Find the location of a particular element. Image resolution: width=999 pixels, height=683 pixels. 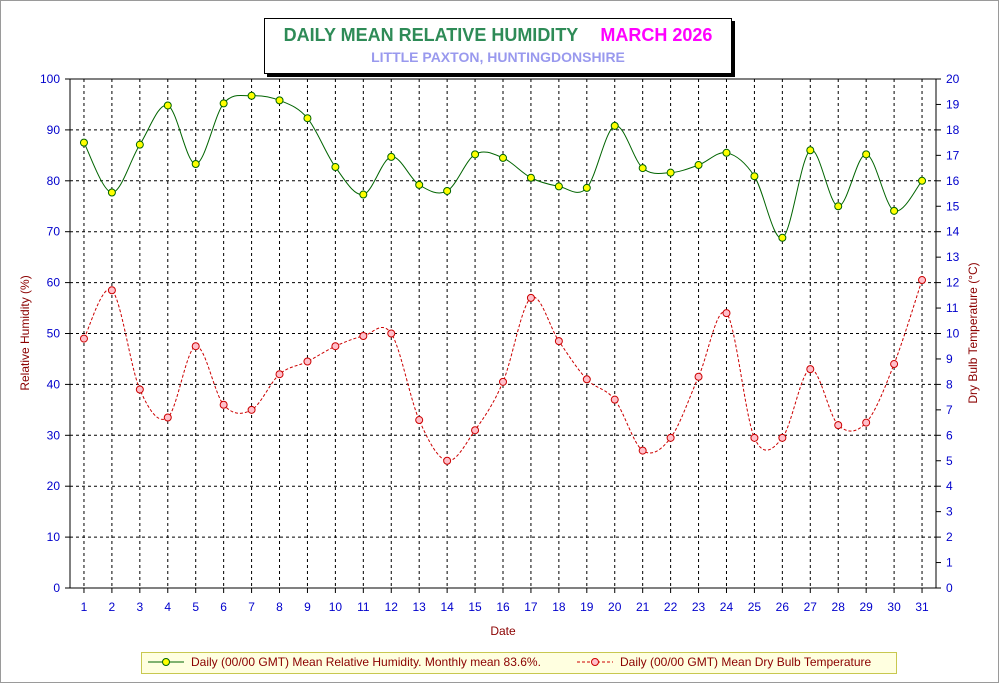

x-tick-label: 12 is located at coordinates (392, 607).